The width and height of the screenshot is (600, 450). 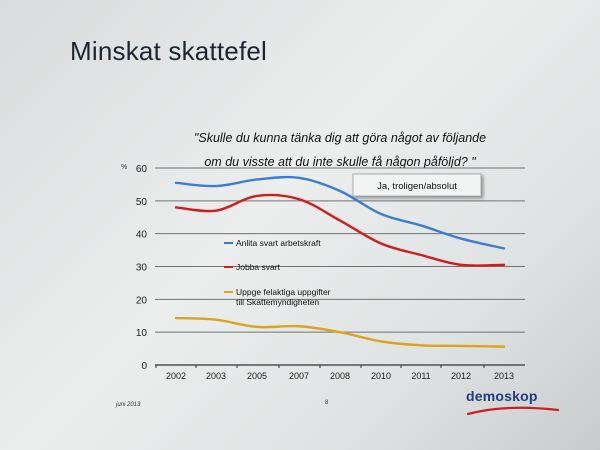 I want to click on x-tick-label: 2013, so click(x=504, y=376).